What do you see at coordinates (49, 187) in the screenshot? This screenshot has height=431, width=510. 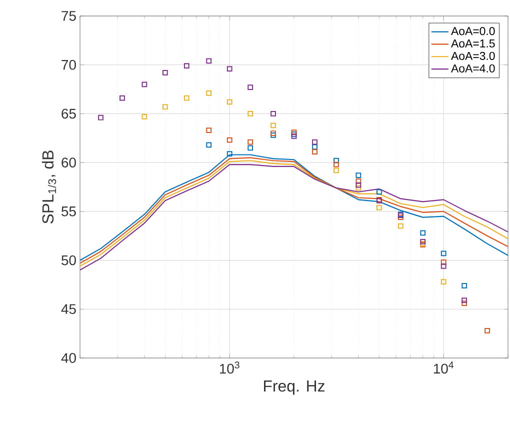 I see `y-axis-title: SPL$_{1/3}$, dB` at bounding box center [49, 187].